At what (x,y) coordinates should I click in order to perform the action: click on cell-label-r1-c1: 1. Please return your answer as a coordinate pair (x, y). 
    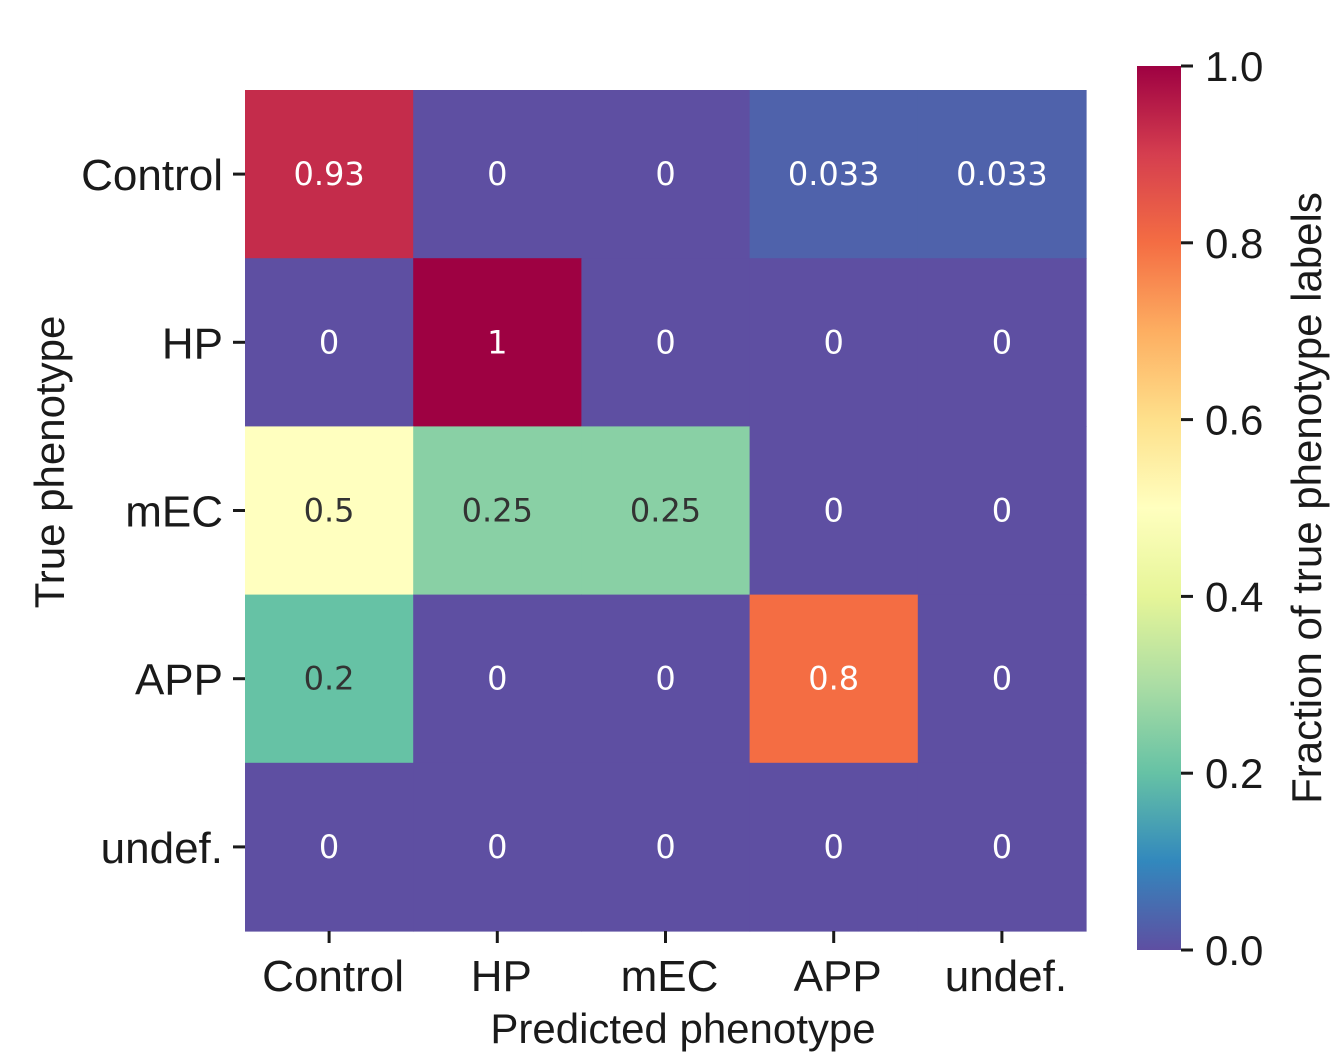
    Looking at the image, I should click on (497, 342).